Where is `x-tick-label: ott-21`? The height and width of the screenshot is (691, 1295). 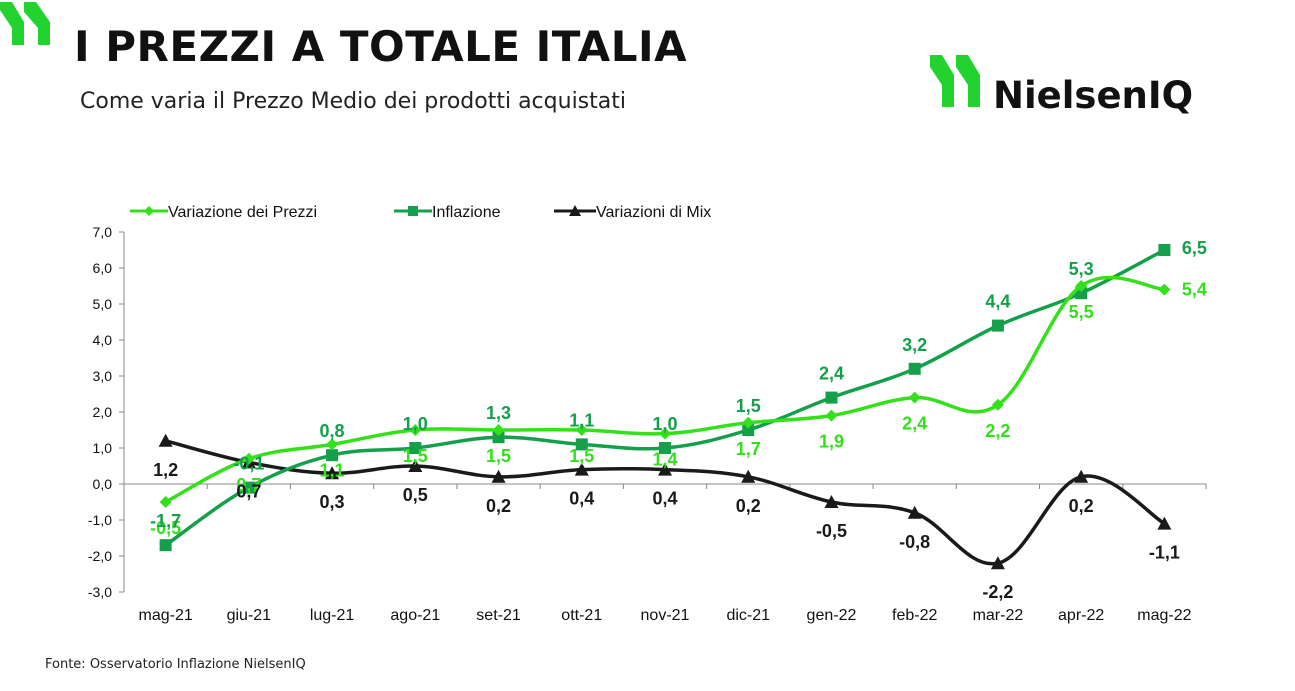 x-tick-label: ott-21 is located at coordinates (581, 615).